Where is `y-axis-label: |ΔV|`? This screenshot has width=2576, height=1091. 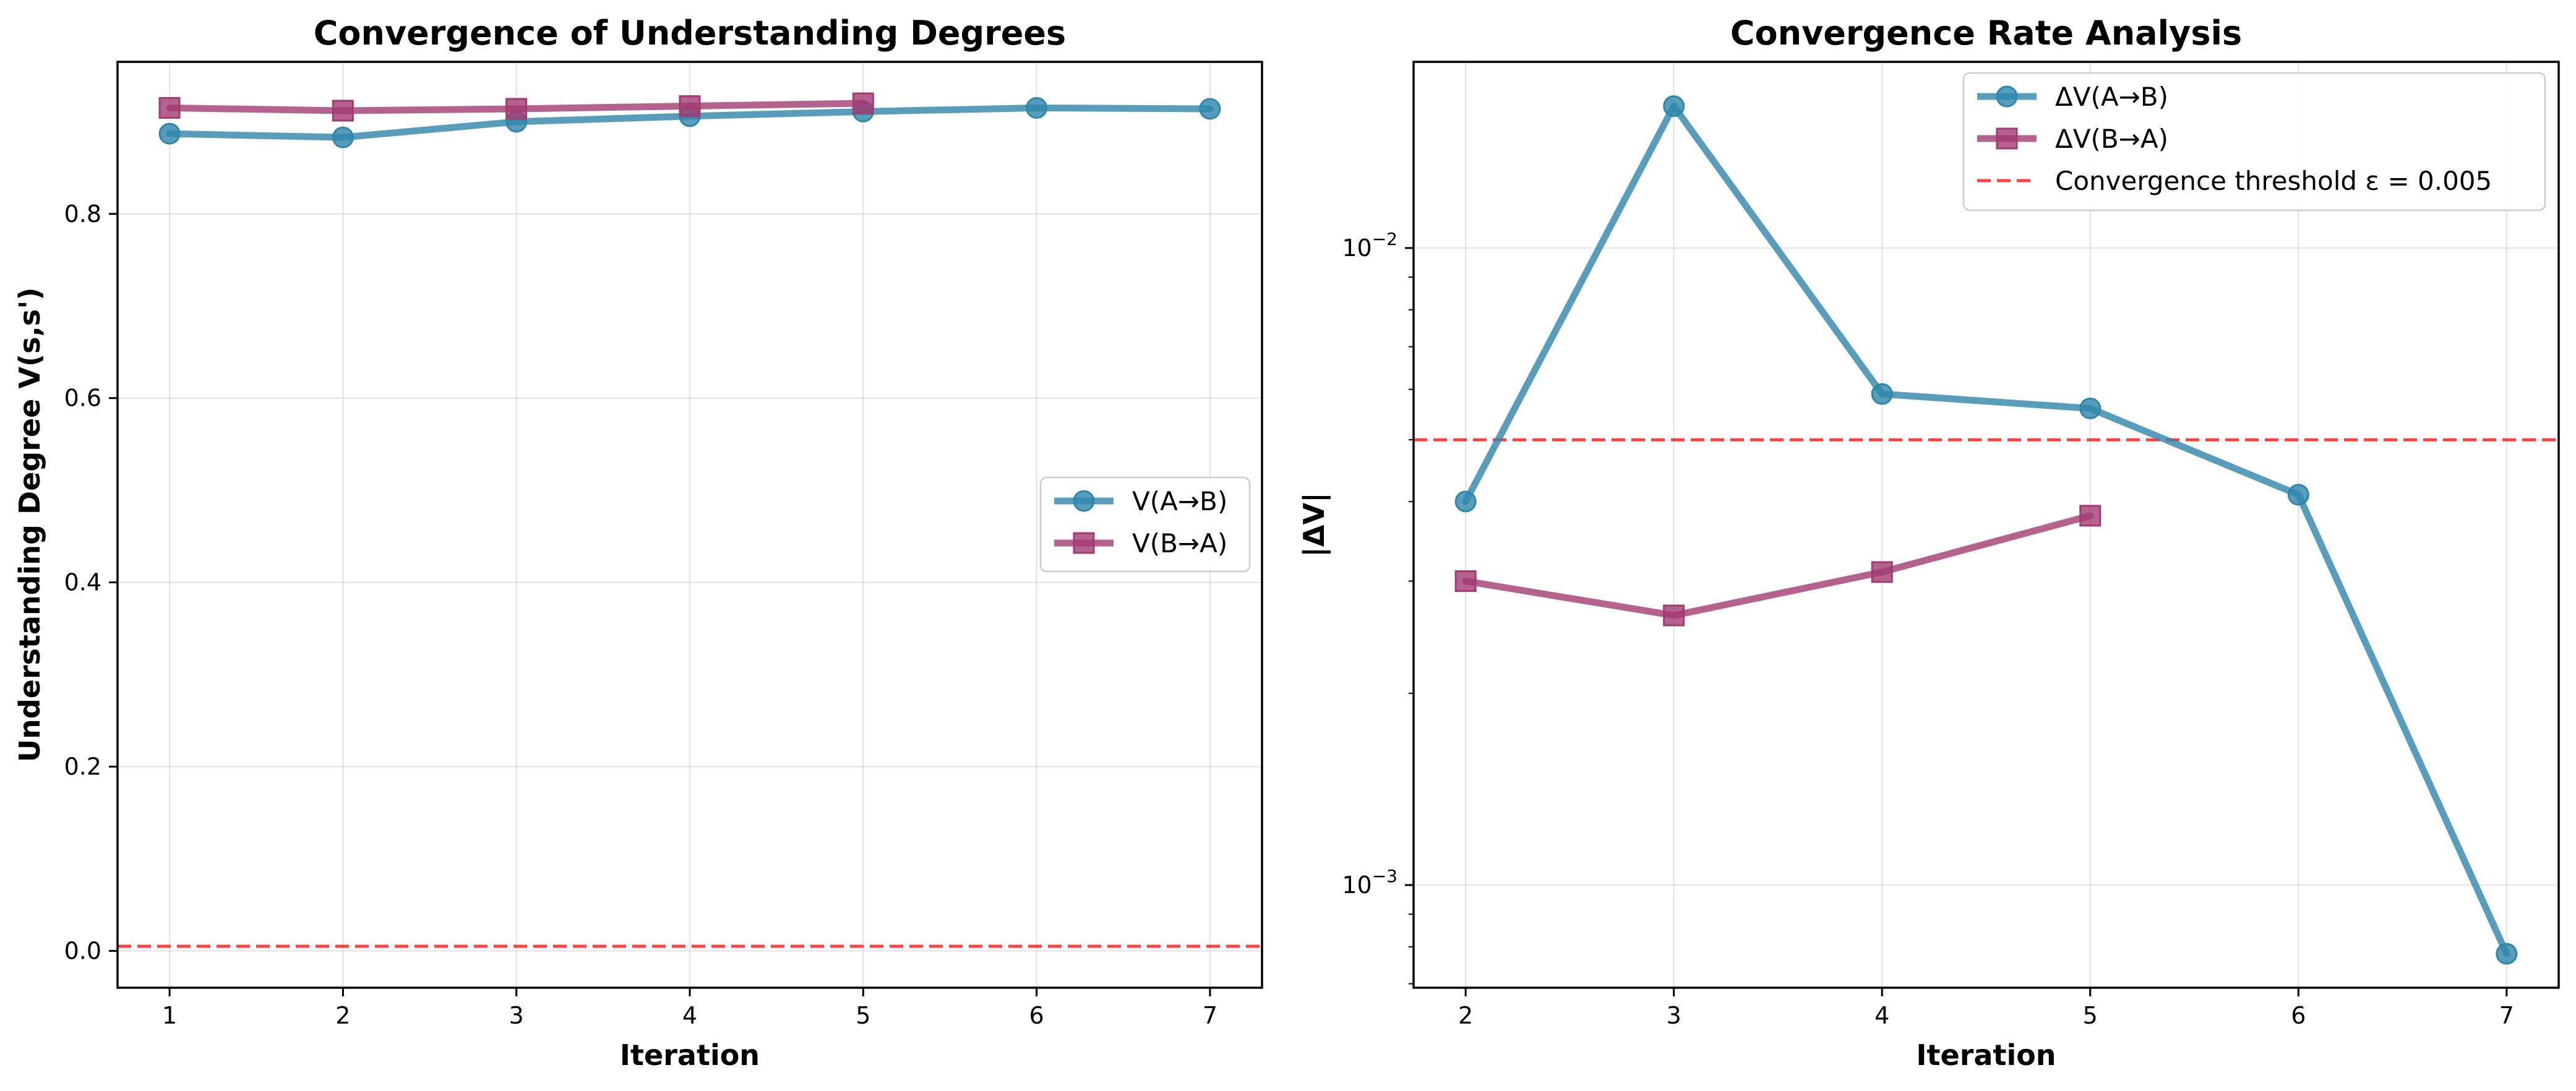 y-axis-label: |ΔV| is located at coordinates (1314, 524).